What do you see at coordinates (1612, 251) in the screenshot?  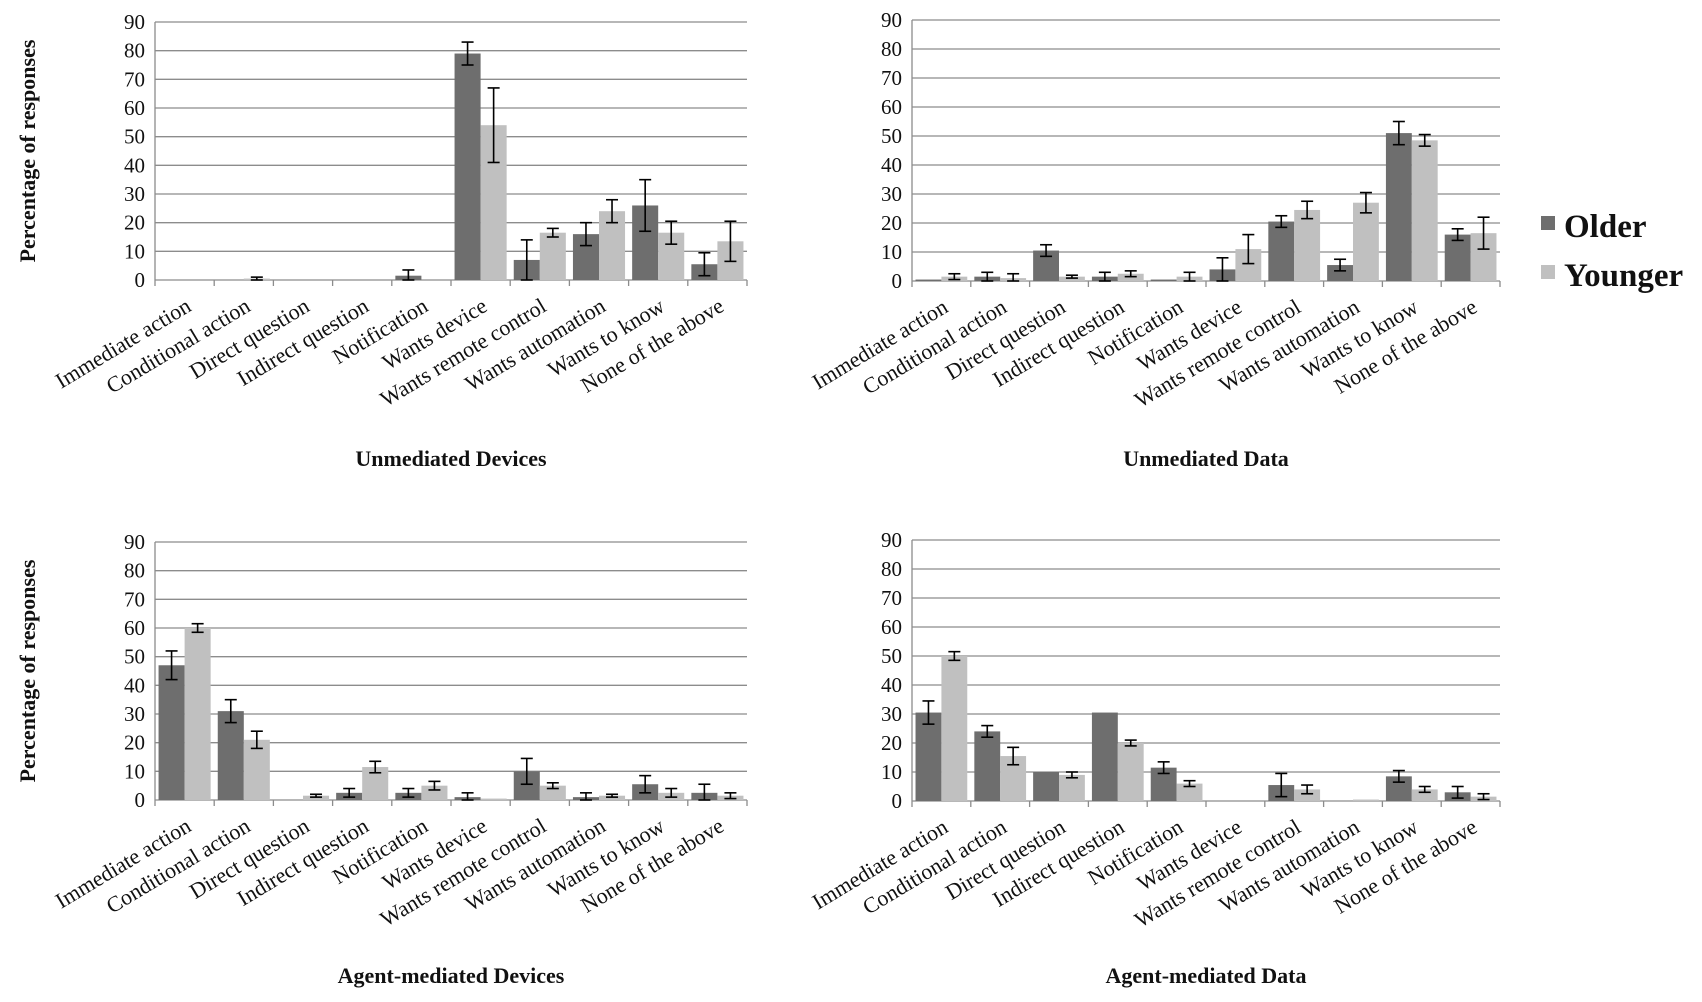 I see `legend: Older Younger` at bounding box center [1612, 251].